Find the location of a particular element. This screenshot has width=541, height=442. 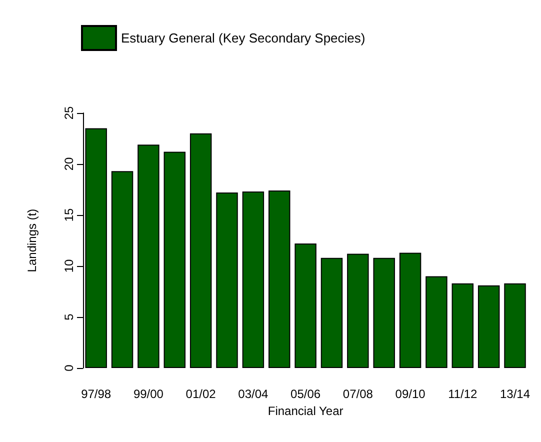

x-axis-title: Financial Year is located at coordinates (306, 411).